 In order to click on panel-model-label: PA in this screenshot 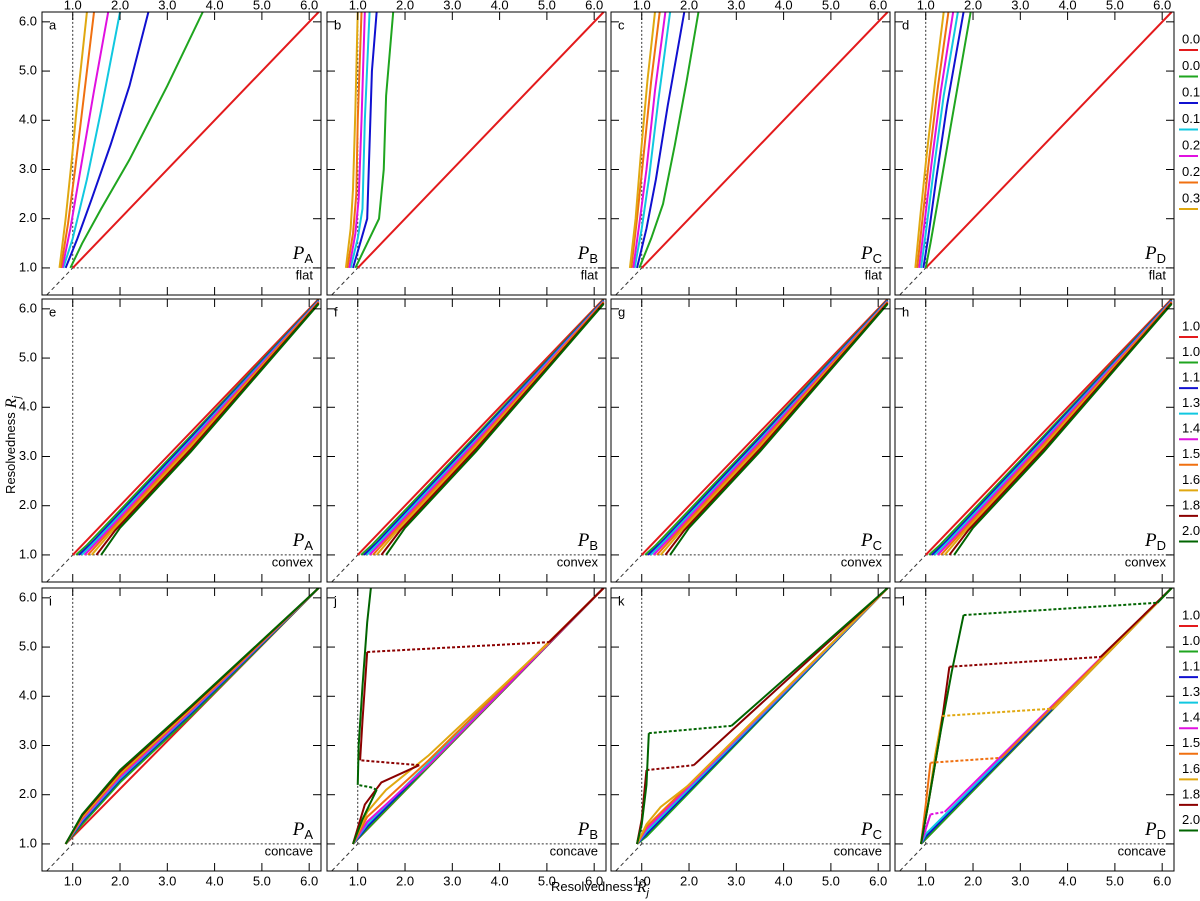, I will do `click(303, 541)`.